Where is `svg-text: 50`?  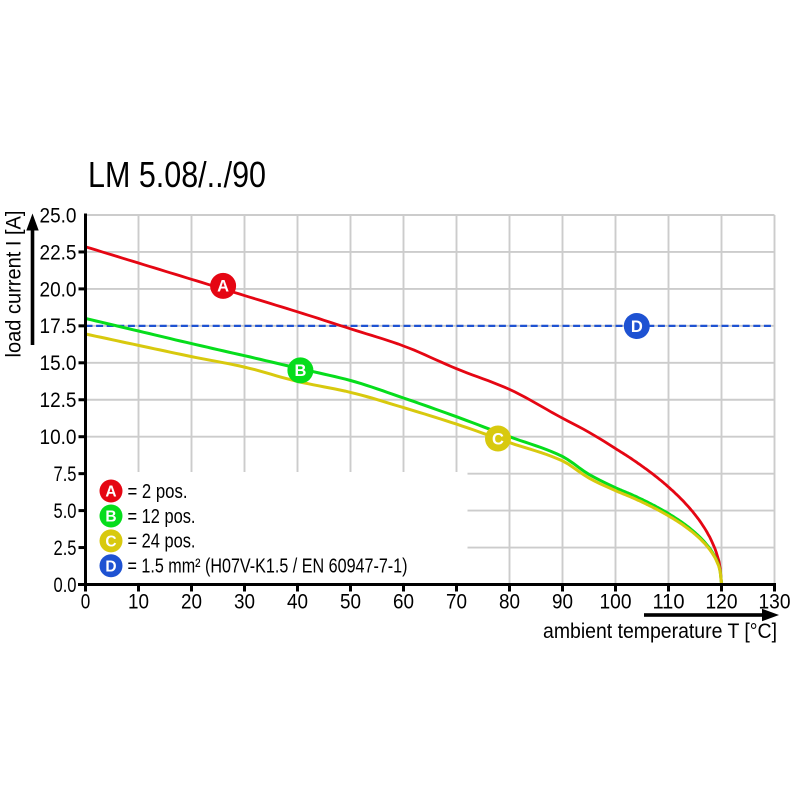
svg-text: 50 is located at coordinates (350, 602).